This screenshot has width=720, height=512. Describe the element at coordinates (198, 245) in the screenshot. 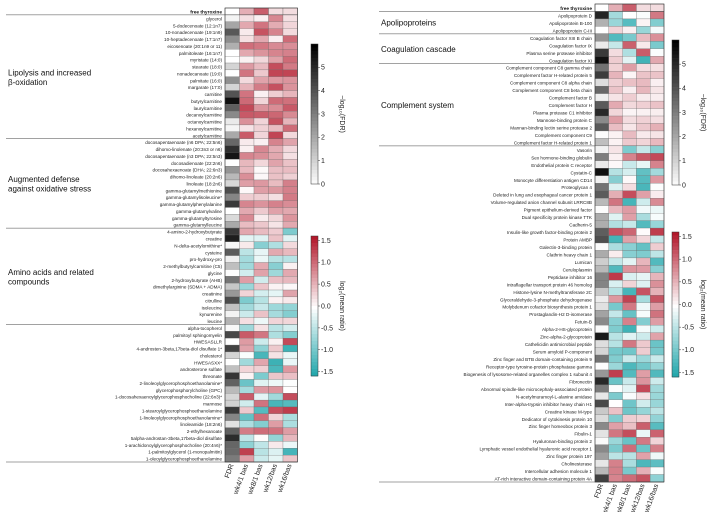

I see `row-label: N-delta-acetylornithine*` at that location.